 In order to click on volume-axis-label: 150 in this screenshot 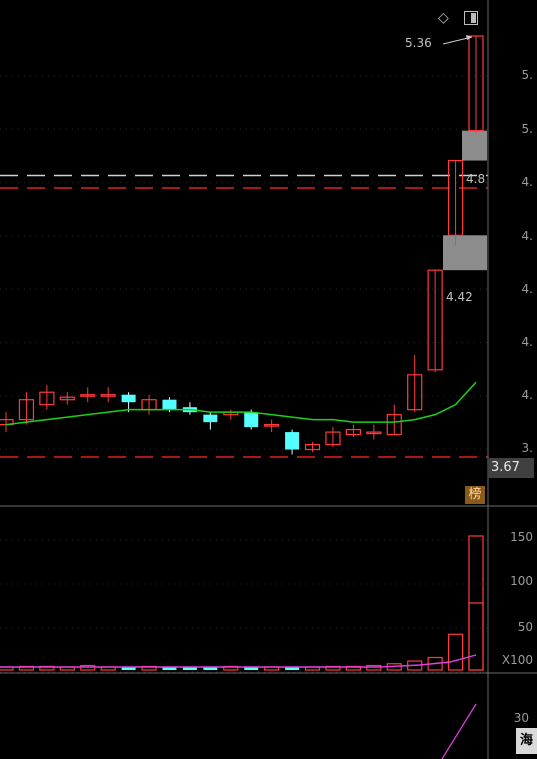, I will do `click(521, 537)`.